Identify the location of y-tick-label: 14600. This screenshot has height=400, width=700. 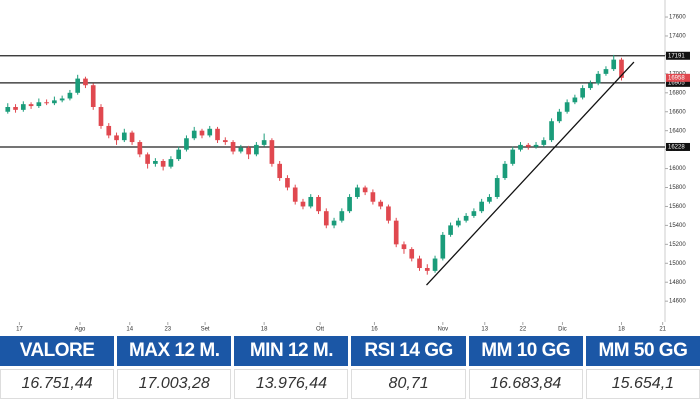
(677, 302).